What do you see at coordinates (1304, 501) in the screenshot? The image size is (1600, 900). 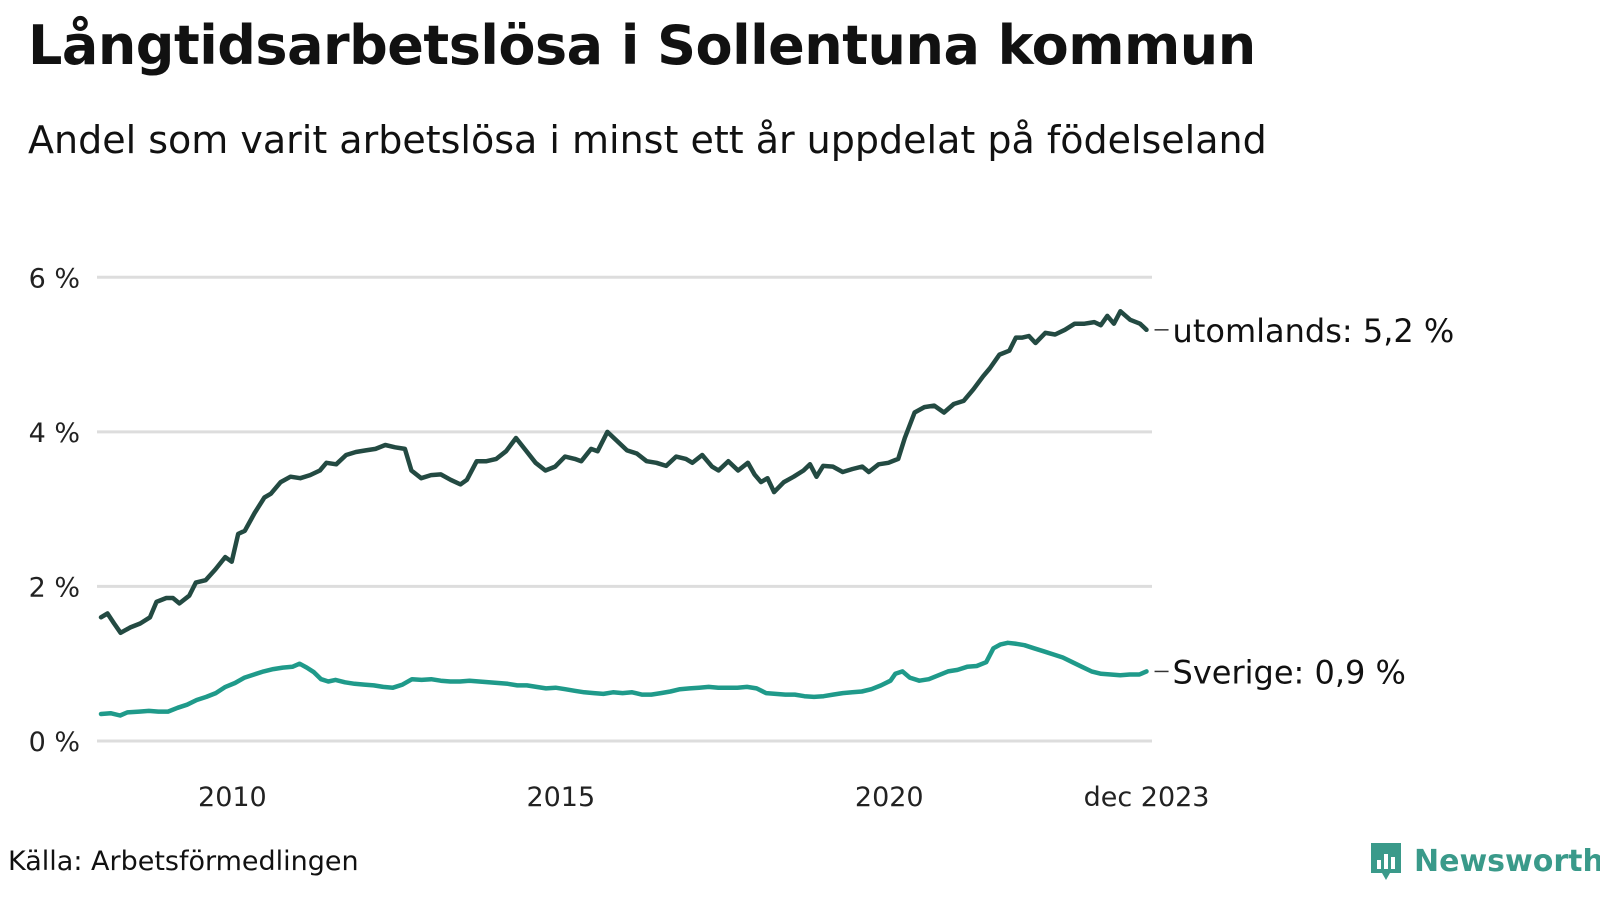 I see `series-end-labels: utomlands: 5,2 % Sverige: 0,9 %` at bounding box center [1304, 501].